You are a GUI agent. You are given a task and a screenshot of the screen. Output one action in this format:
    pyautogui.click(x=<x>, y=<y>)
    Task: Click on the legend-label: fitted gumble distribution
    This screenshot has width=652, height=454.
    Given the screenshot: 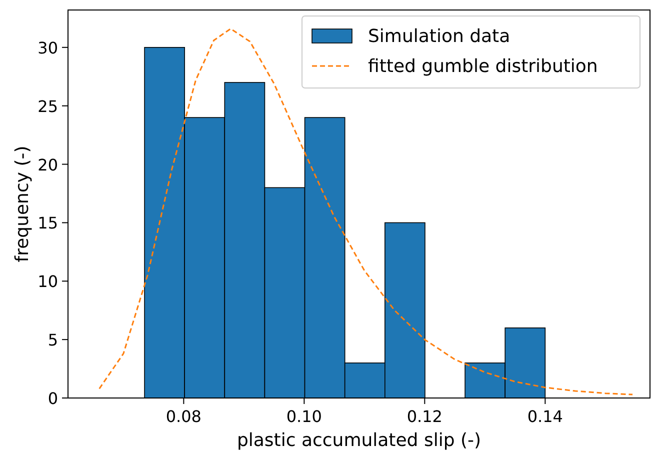 What is the action you would take?
    pyautogui.click(x=483, y=66)
    